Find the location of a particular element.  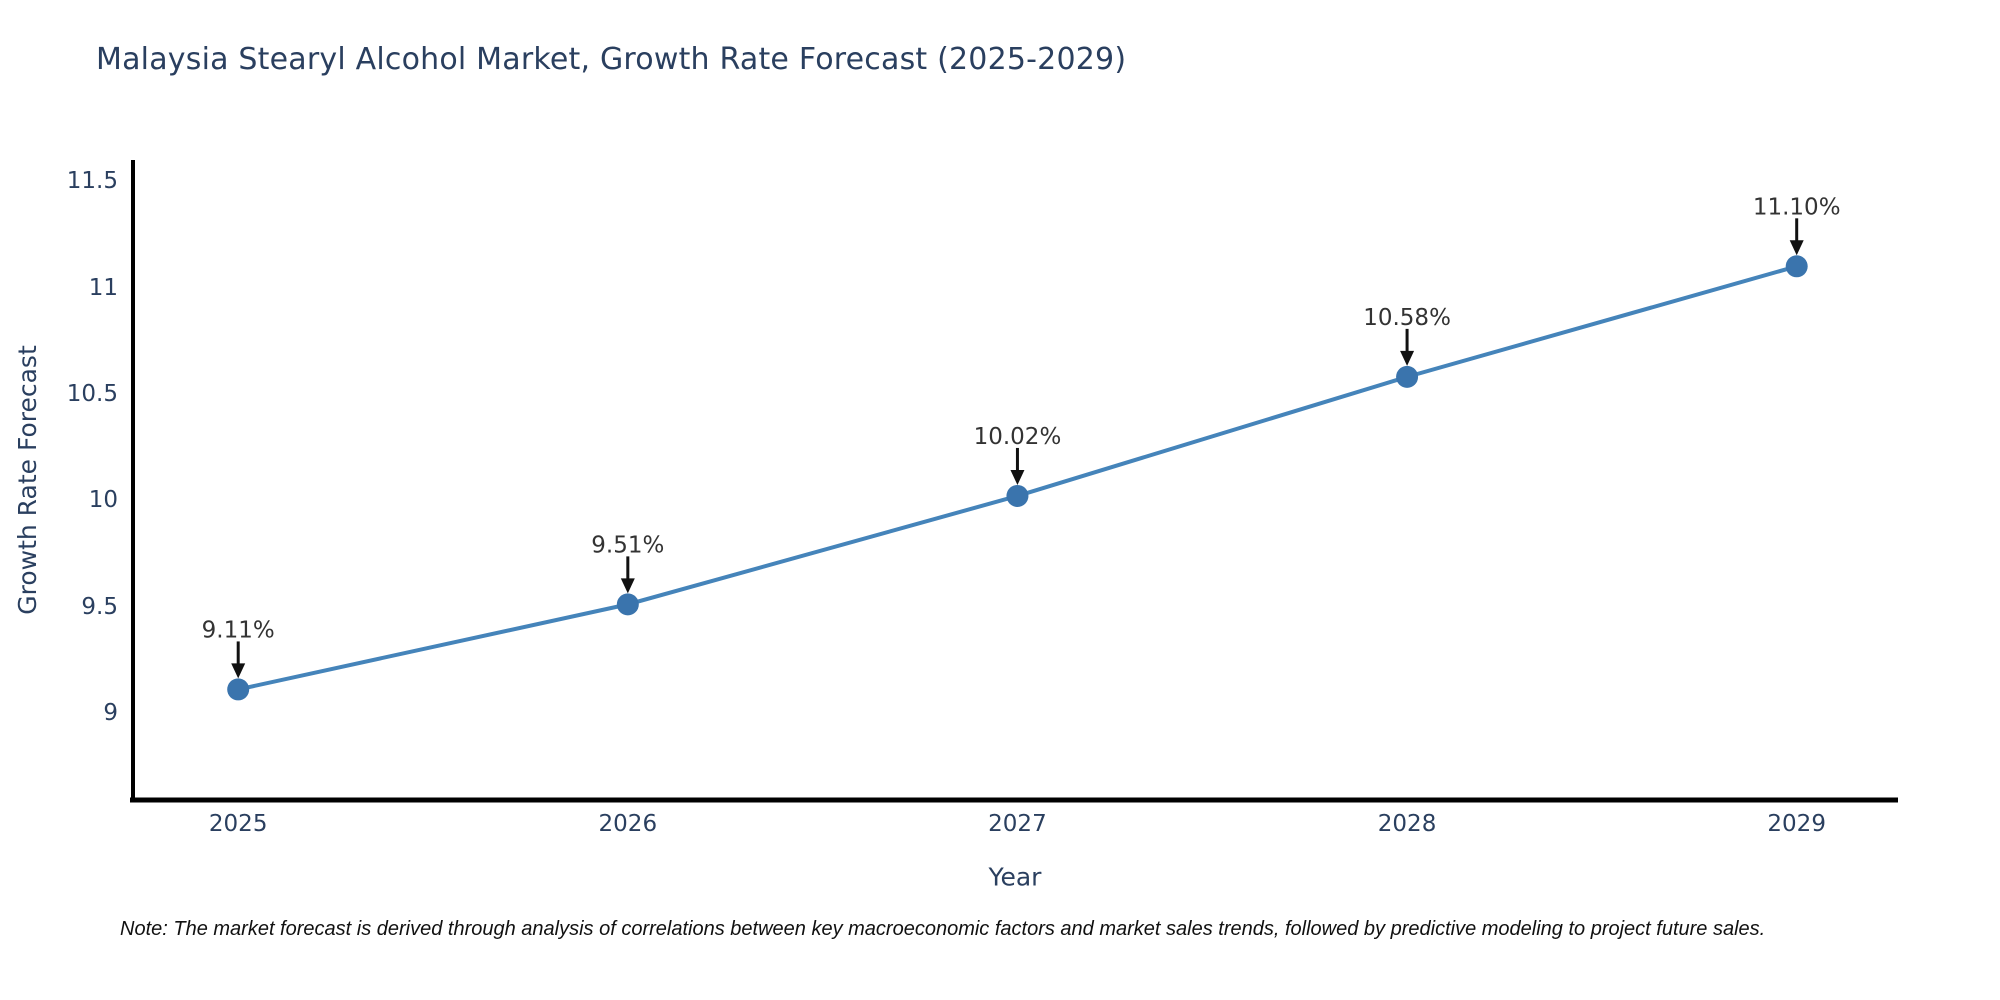

annotation-label: 9.51% is located at coordinates (627, 545).